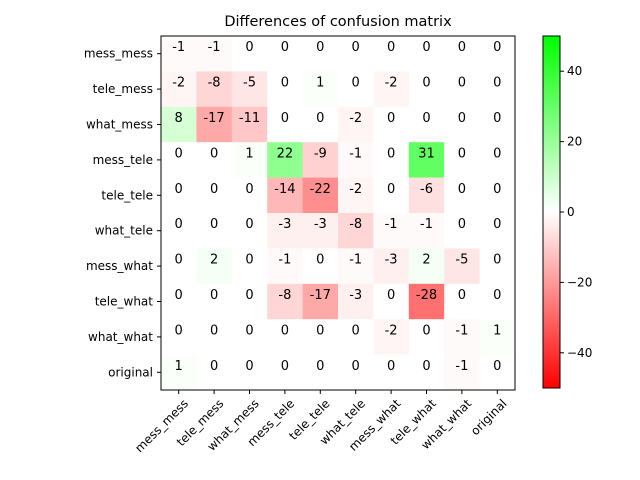 This screenshot has height=480, width=640. Describe the element at coordinates (130, 372) in the screenshot. I see `y-tick-label: original` at that location.